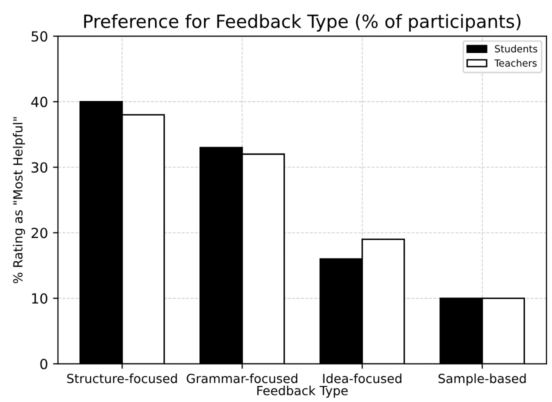 The height and width of the screenshot is (402, 552). Describe the element at coordinates (302, 23) in the screenshot. I see `chart-title: Preference for Feedback Type (% of participants)` at that location.